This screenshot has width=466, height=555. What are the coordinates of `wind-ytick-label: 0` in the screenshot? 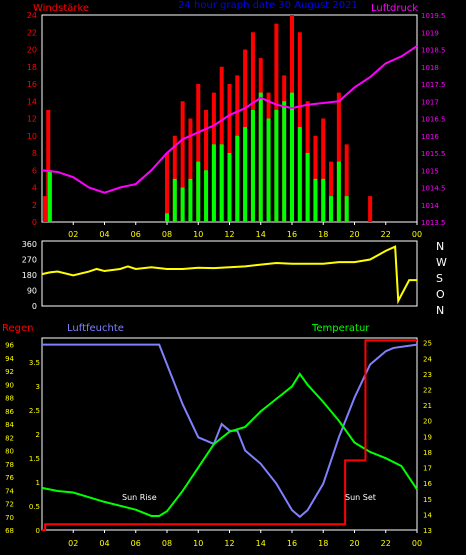 It's located at (34, 222).